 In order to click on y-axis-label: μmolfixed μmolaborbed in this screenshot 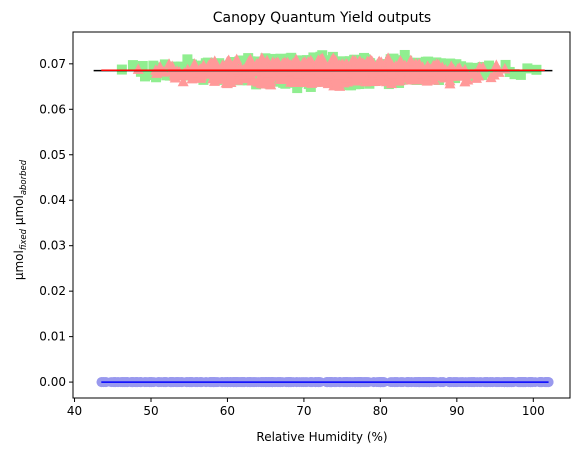, I will do `click(20, 219)`.